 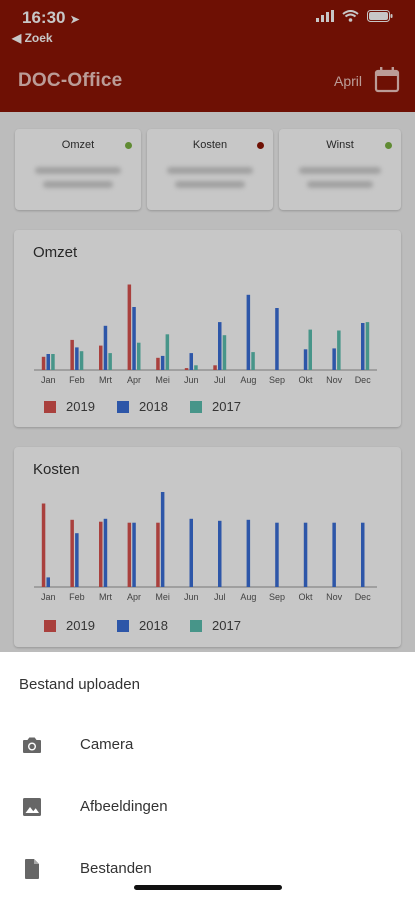 What do you see at coordinates (106, 744) in the screenshot?
I see `sheet-item-label: Camera` at bounding box center [106, 744].